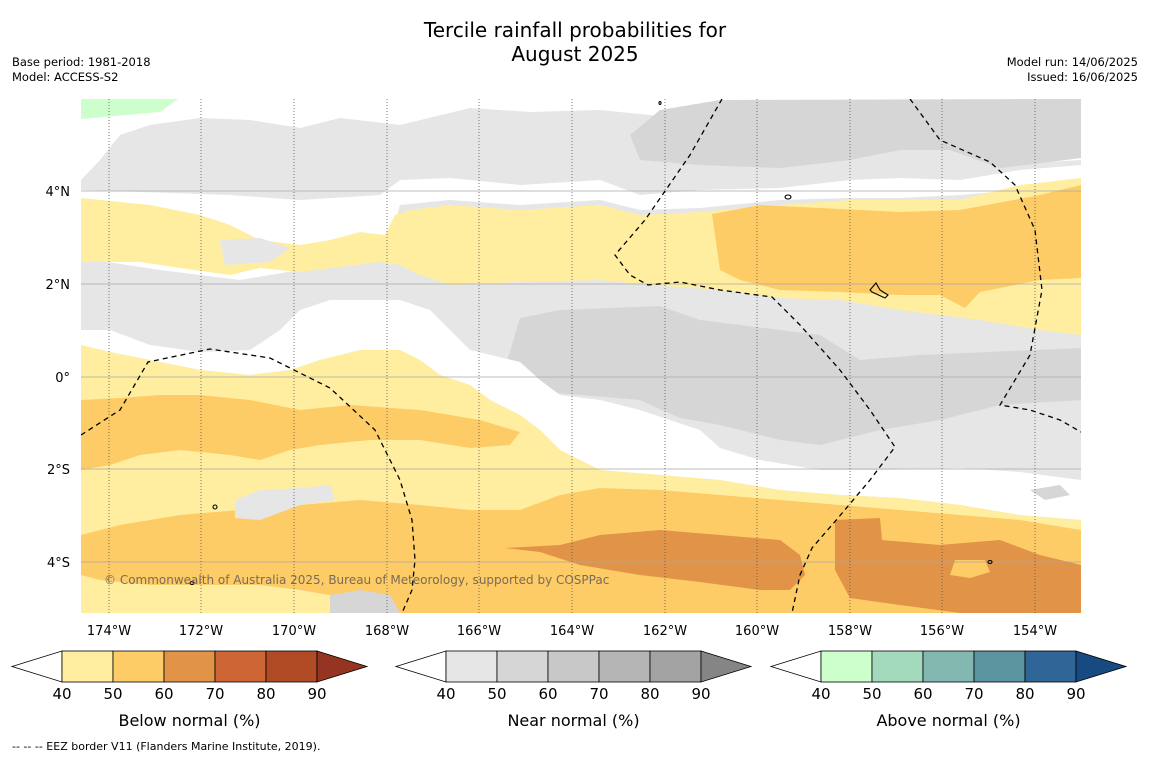  I want to click on lon-label: 168°W, so click(387, 631).